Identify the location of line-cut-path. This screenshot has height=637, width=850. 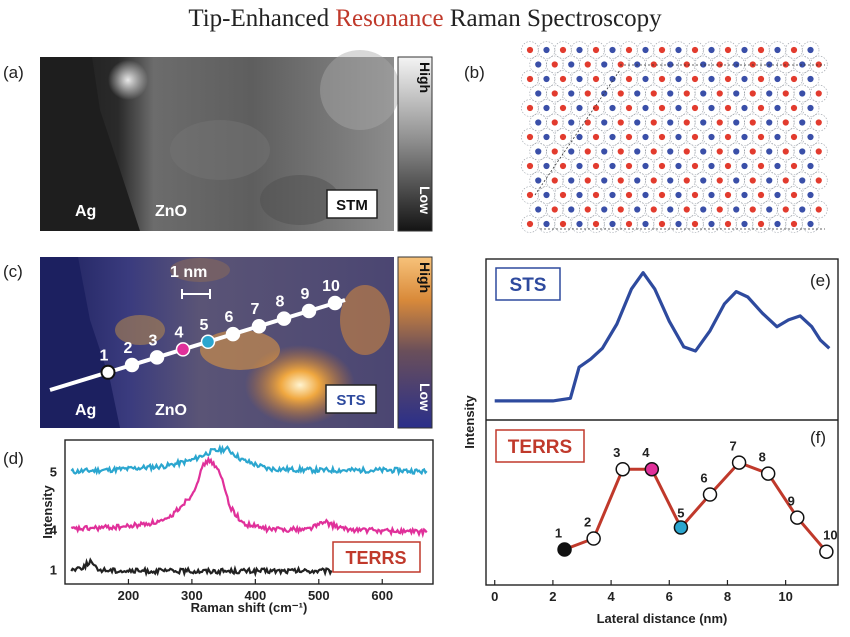
(197, 345).